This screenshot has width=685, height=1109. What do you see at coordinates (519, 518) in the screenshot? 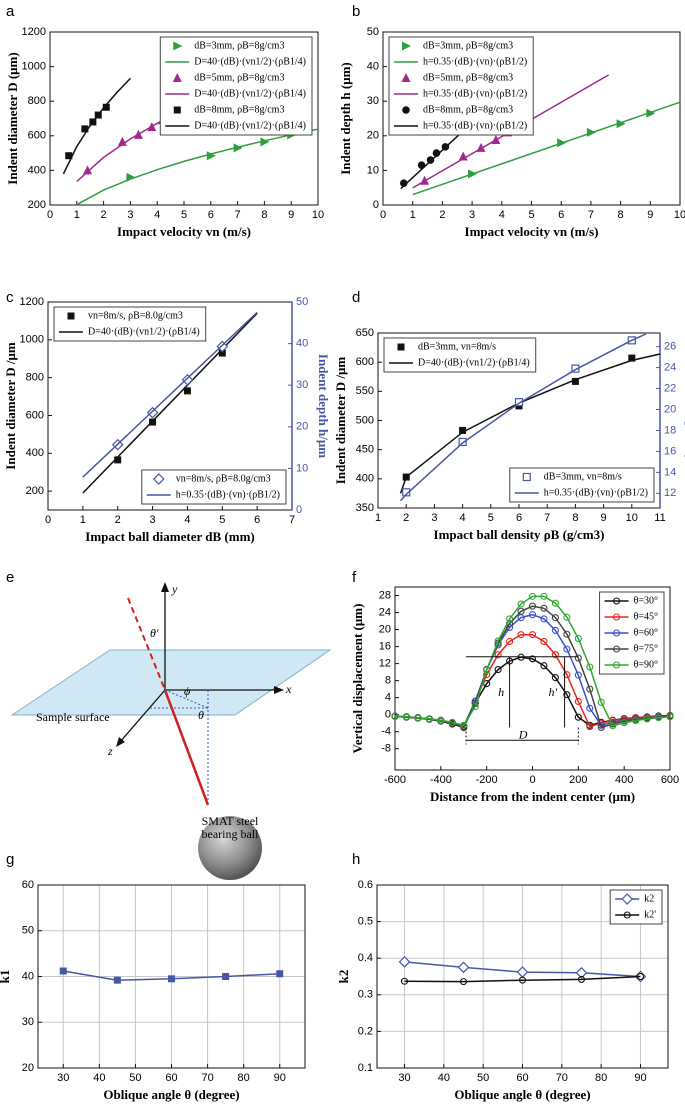
I see `x-tick-label: 6` at bounding box center [519, 518].